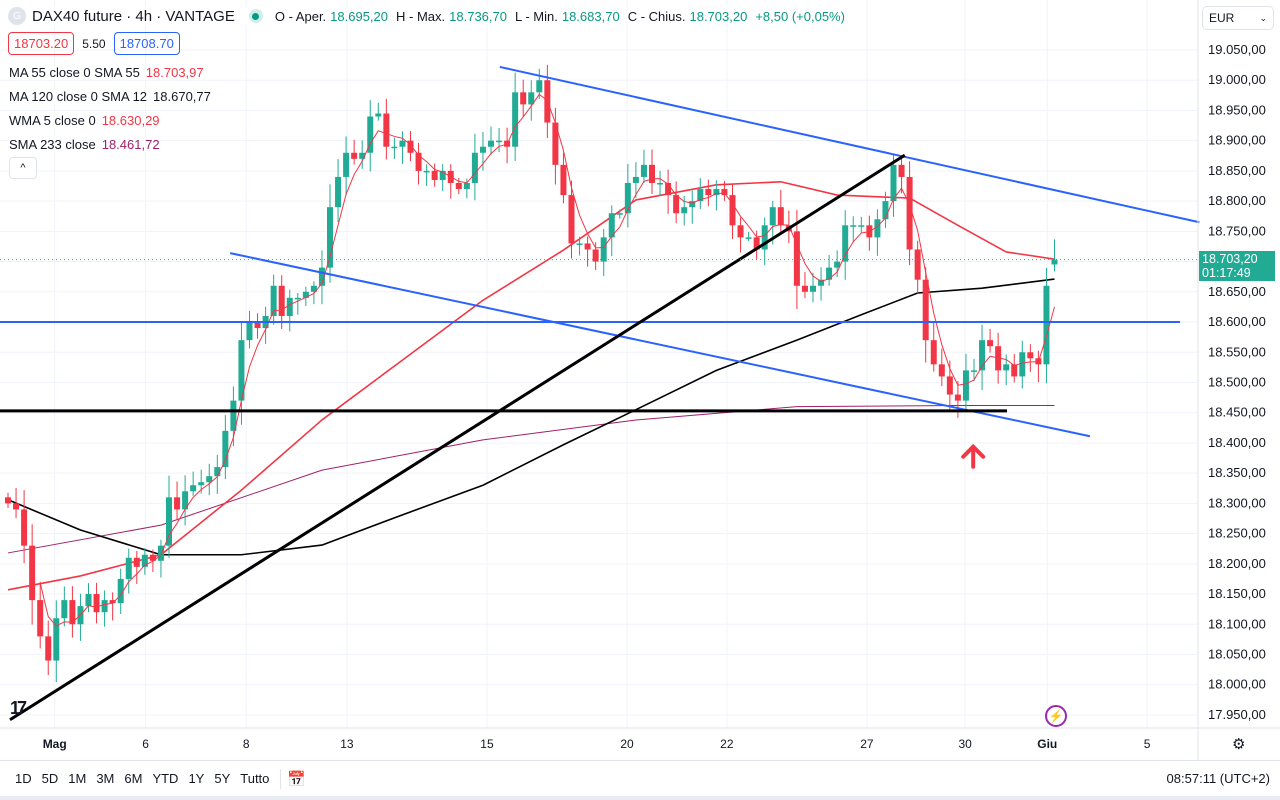 The image size is (1280, 800). Describe the element at coordinates (1218, 778) in the screenshot. I see `clock: 08:57:11 (UTC+2)` at that location.